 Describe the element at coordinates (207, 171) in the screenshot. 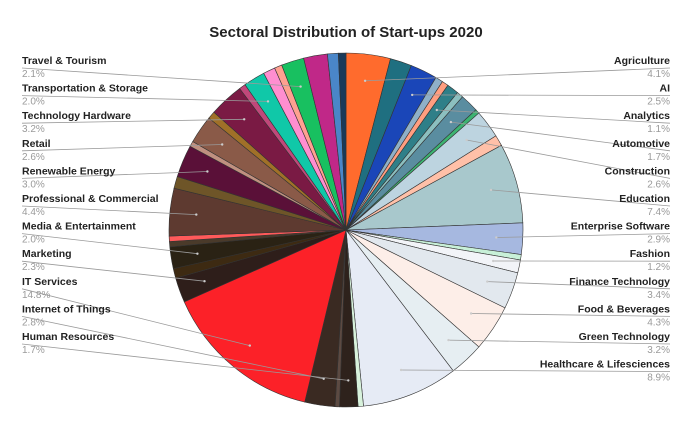

I see `leader-dot-renewable-energy` at that location.